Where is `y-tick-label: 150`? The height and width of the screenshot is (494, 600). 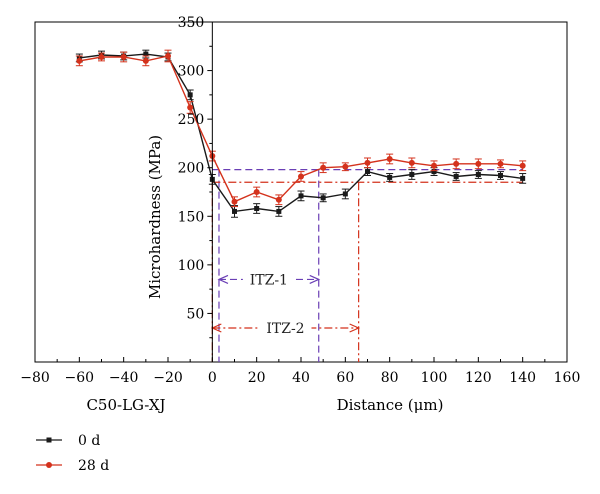
y-tick-label: 150 is located at coordinates (191, 217).